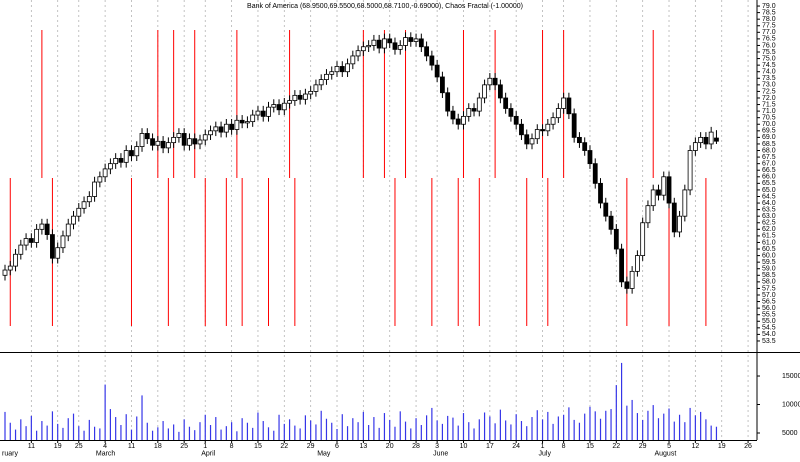  I want to click on y-tick-label: 67.0, so click(769, 163).